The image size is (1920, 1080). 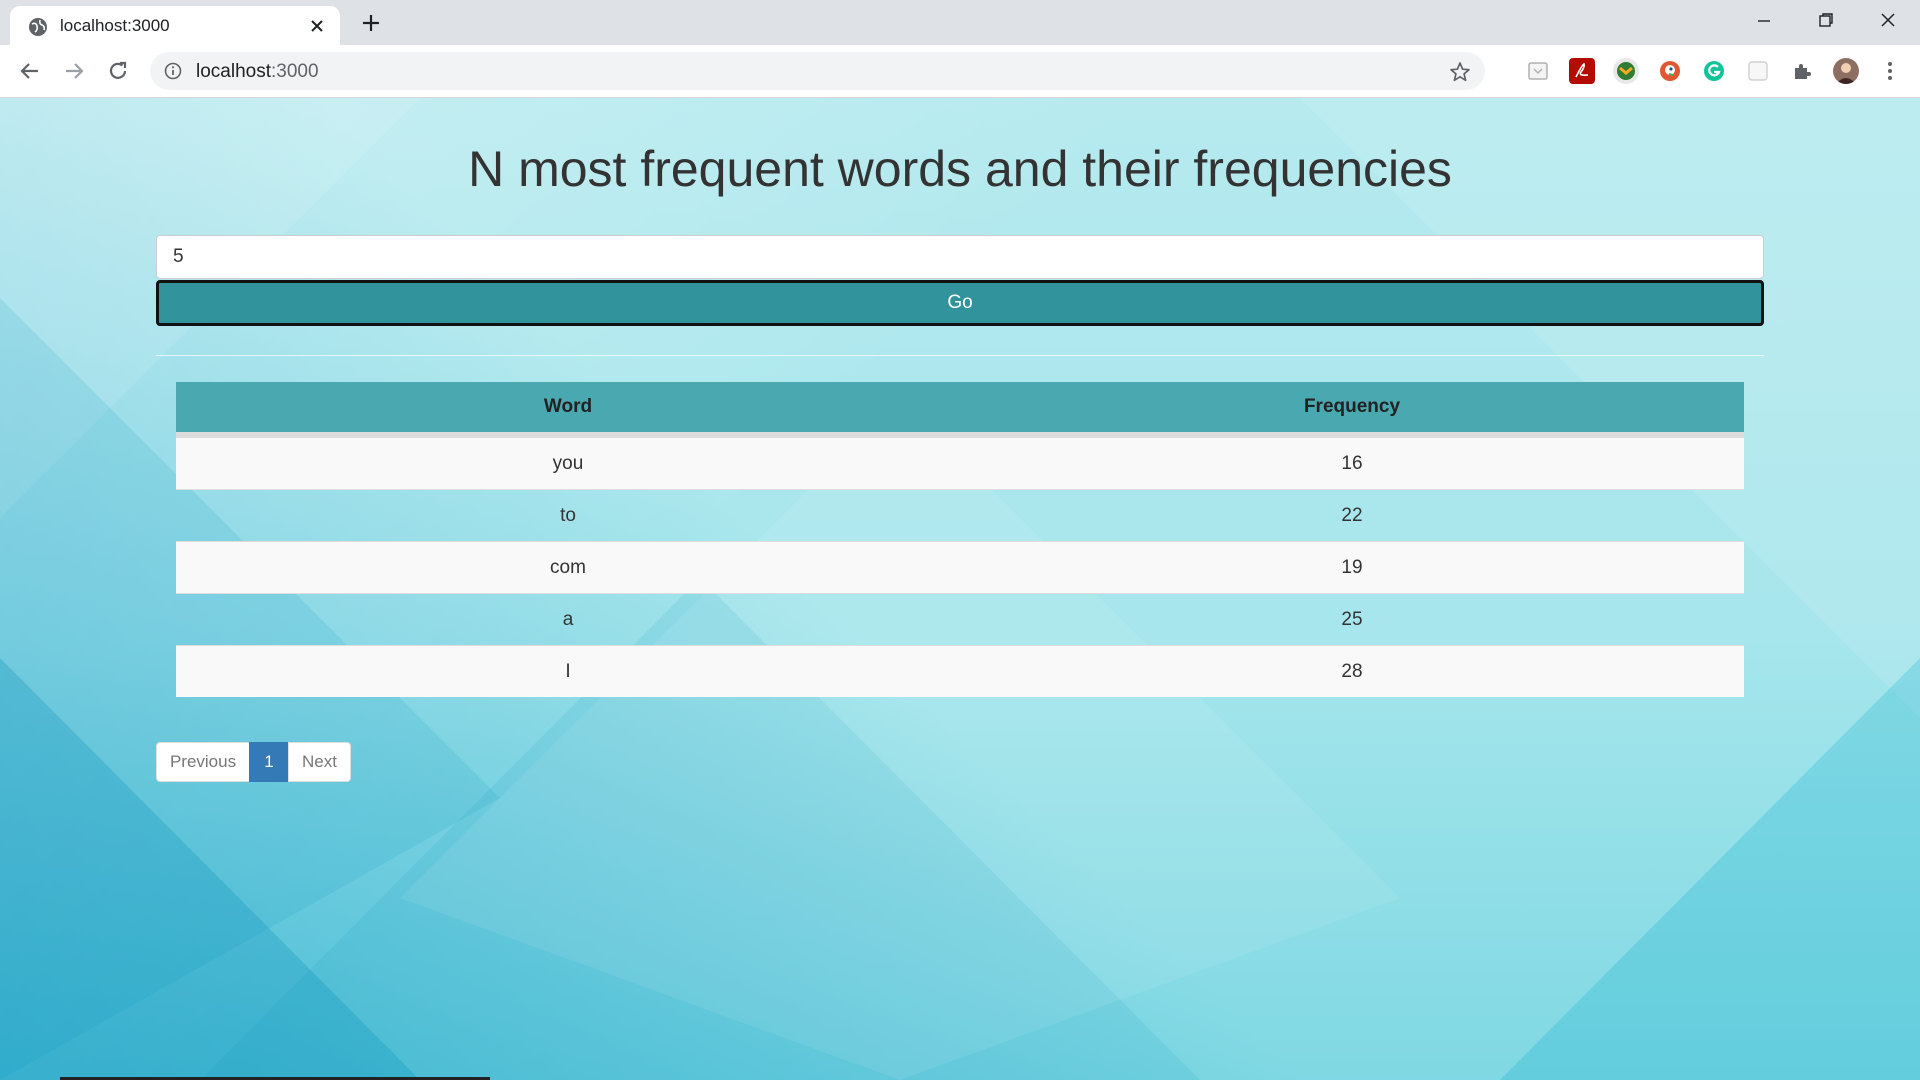 I want to click on close-icon, so click(x=317, y=26).